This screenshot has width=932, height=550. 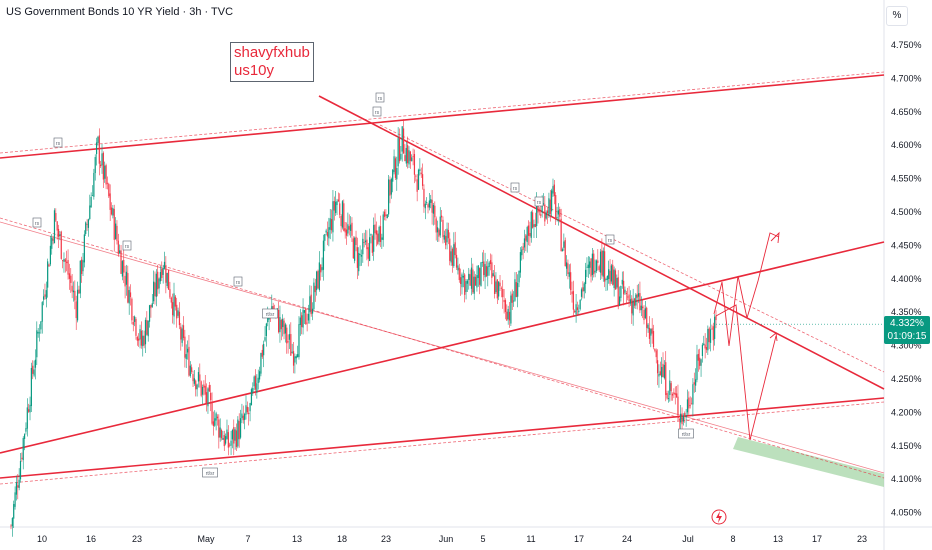 What do you see at coordinates (906, 346) in the screenshot?
I see `y-tick-label: 4.300%` at bounding box center [906, 346].